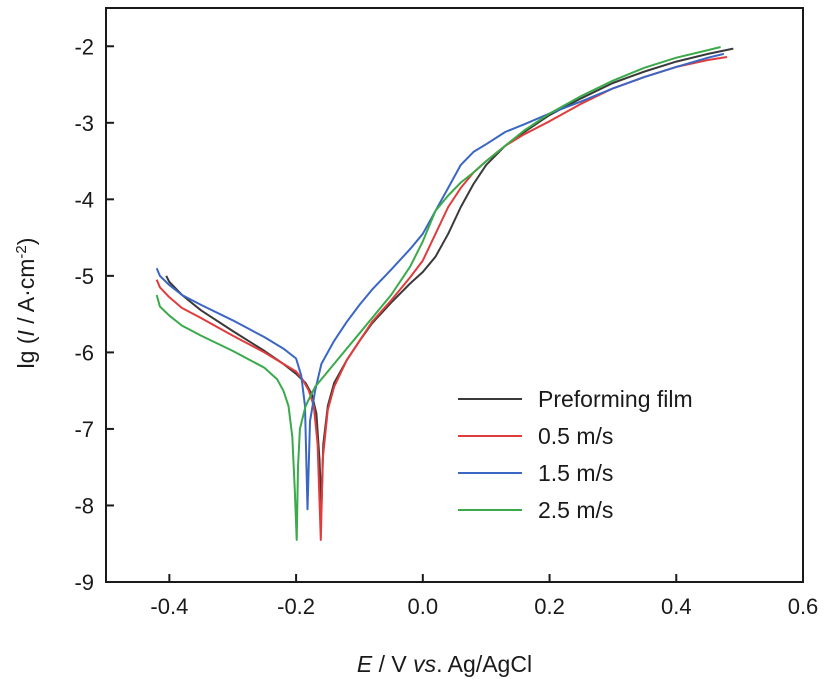 This screenshot has width=827, height=688. I want to click on y-tick-label: -9, so click(84, 582).